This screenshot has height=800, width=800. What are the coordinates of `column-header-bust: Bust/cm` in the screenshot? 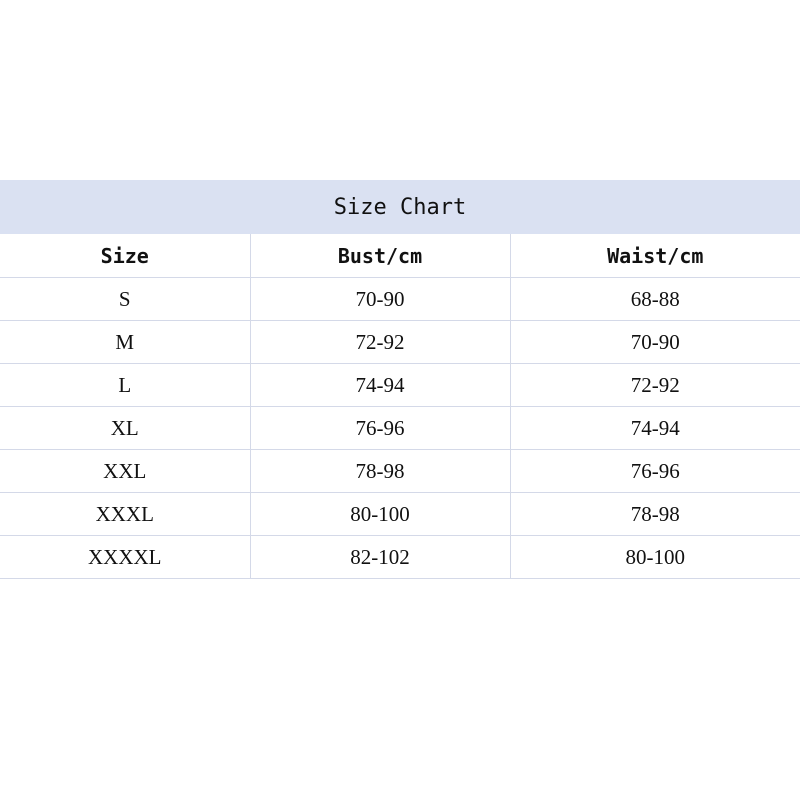 It's located at (379, 256).